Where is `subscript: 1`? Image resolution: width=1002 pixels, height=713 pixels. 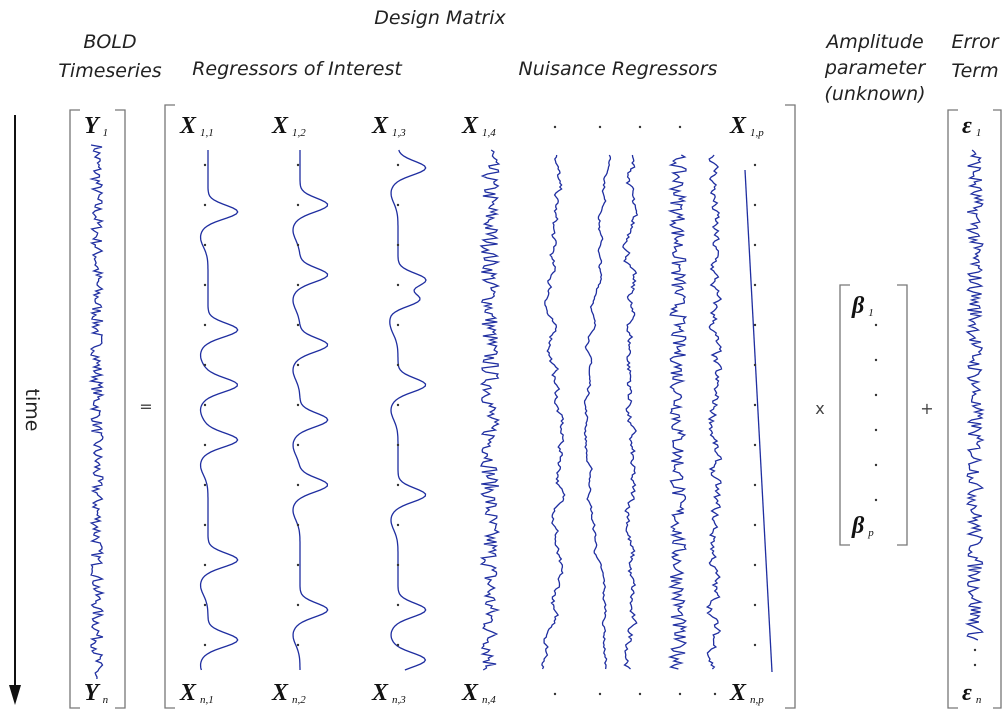 subscript: 1 is located at coordinates (106, 133).